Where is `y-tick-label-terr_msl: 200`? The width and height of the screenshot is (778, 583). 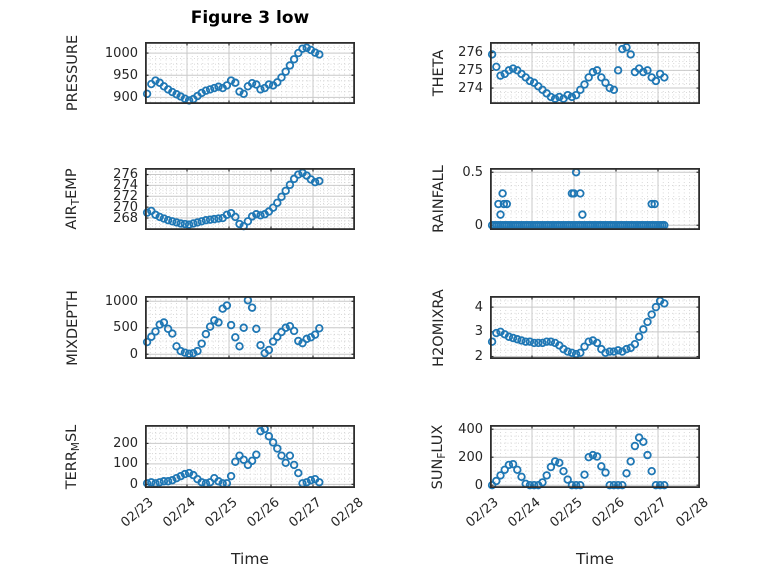 y-tick-label-terr_msl: 200 is located at coordinates (125, 443).